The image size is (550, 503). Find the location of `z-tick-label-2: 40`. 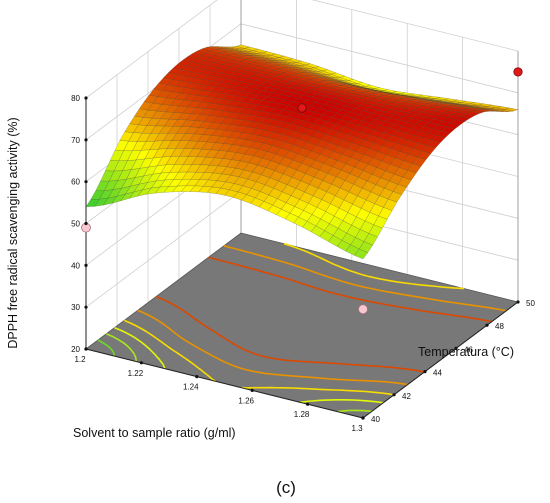

z-tick-label-2: 40 is located at coordinates (75, 265).